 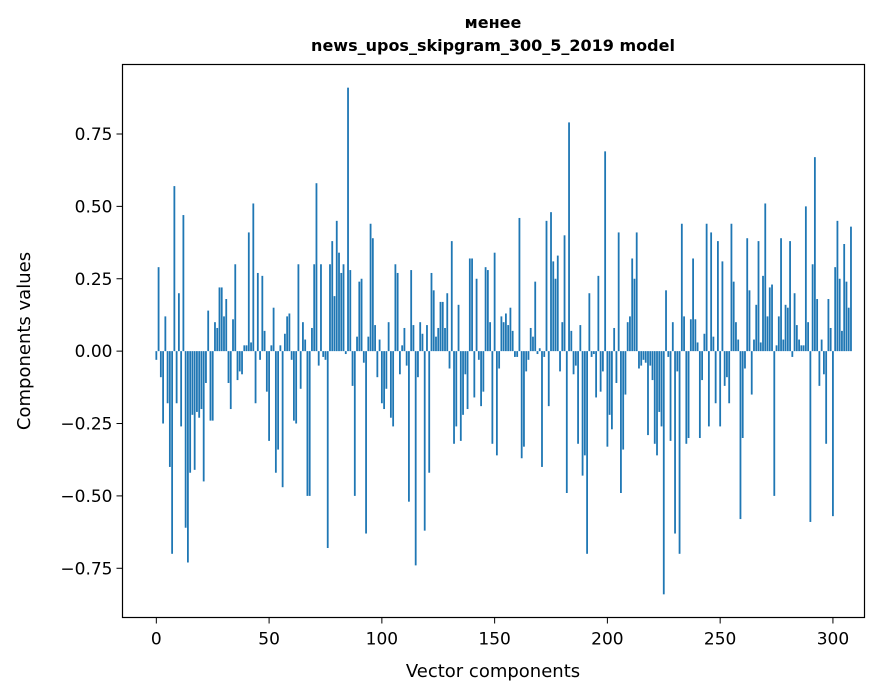 I want to click on x-tick-label: 100, so click(x=382, y=640).